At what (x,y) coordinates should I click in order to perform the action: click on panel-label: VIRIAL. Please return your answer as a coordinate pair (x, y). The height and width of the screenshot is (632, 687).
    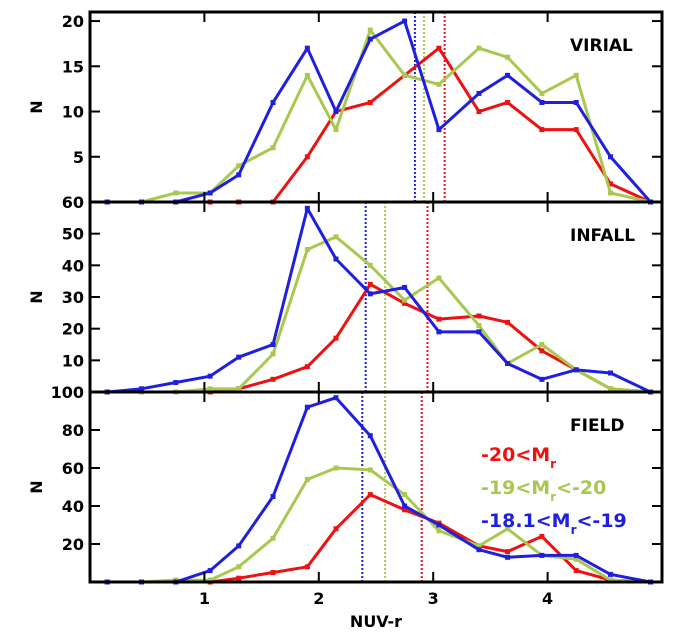
    Looking at the image, I should click on (601, 46).